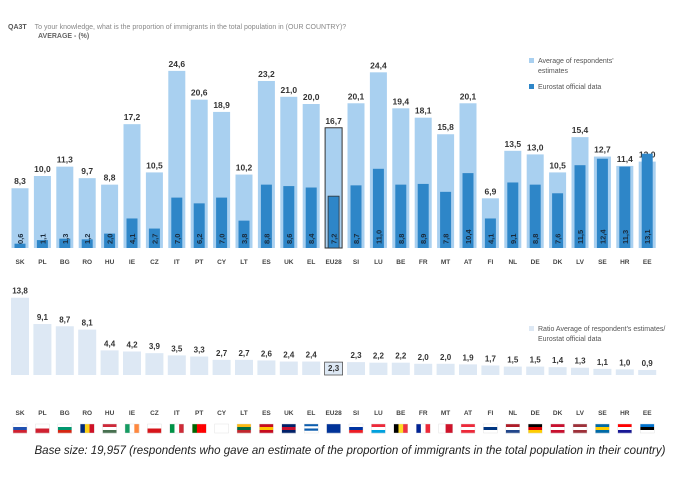  What do you see at coordinates (558, 239) in the screenshot?
I see `eurostat-label-DK: 7,6` at bounding box center [558, 239].